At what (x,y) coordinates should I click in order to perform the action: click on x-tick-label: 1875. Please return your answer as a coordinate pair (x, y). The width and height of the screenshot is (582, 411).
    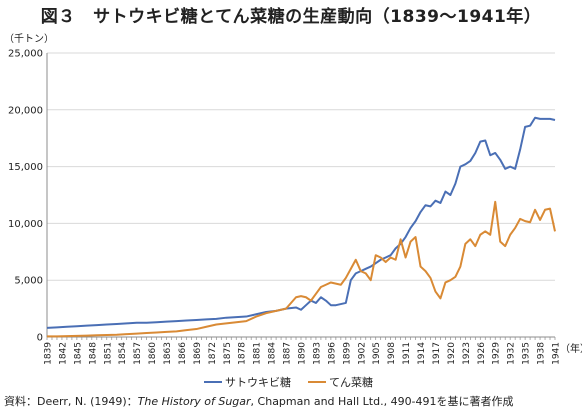
    Looking at the image, I should click on (228, 353).